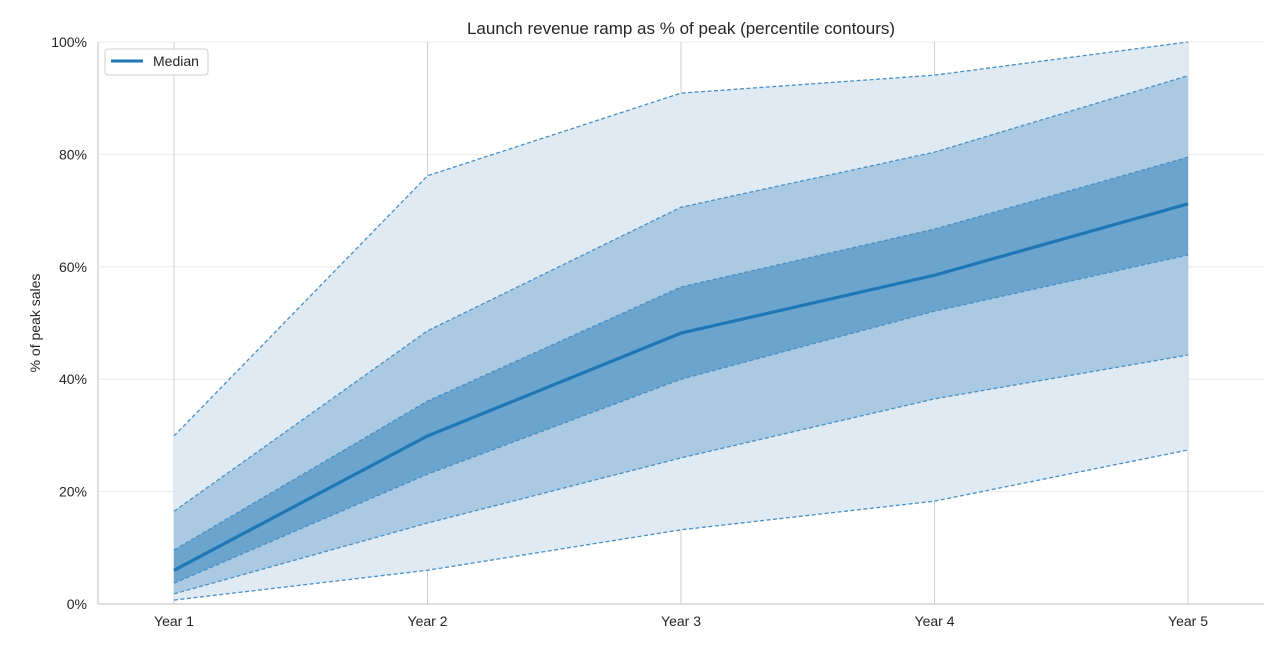 The image size is (1280, 653). Describe the element at coordinates (73, 492) in the screenshot. I see `y-tick-label: 20%` at that location.